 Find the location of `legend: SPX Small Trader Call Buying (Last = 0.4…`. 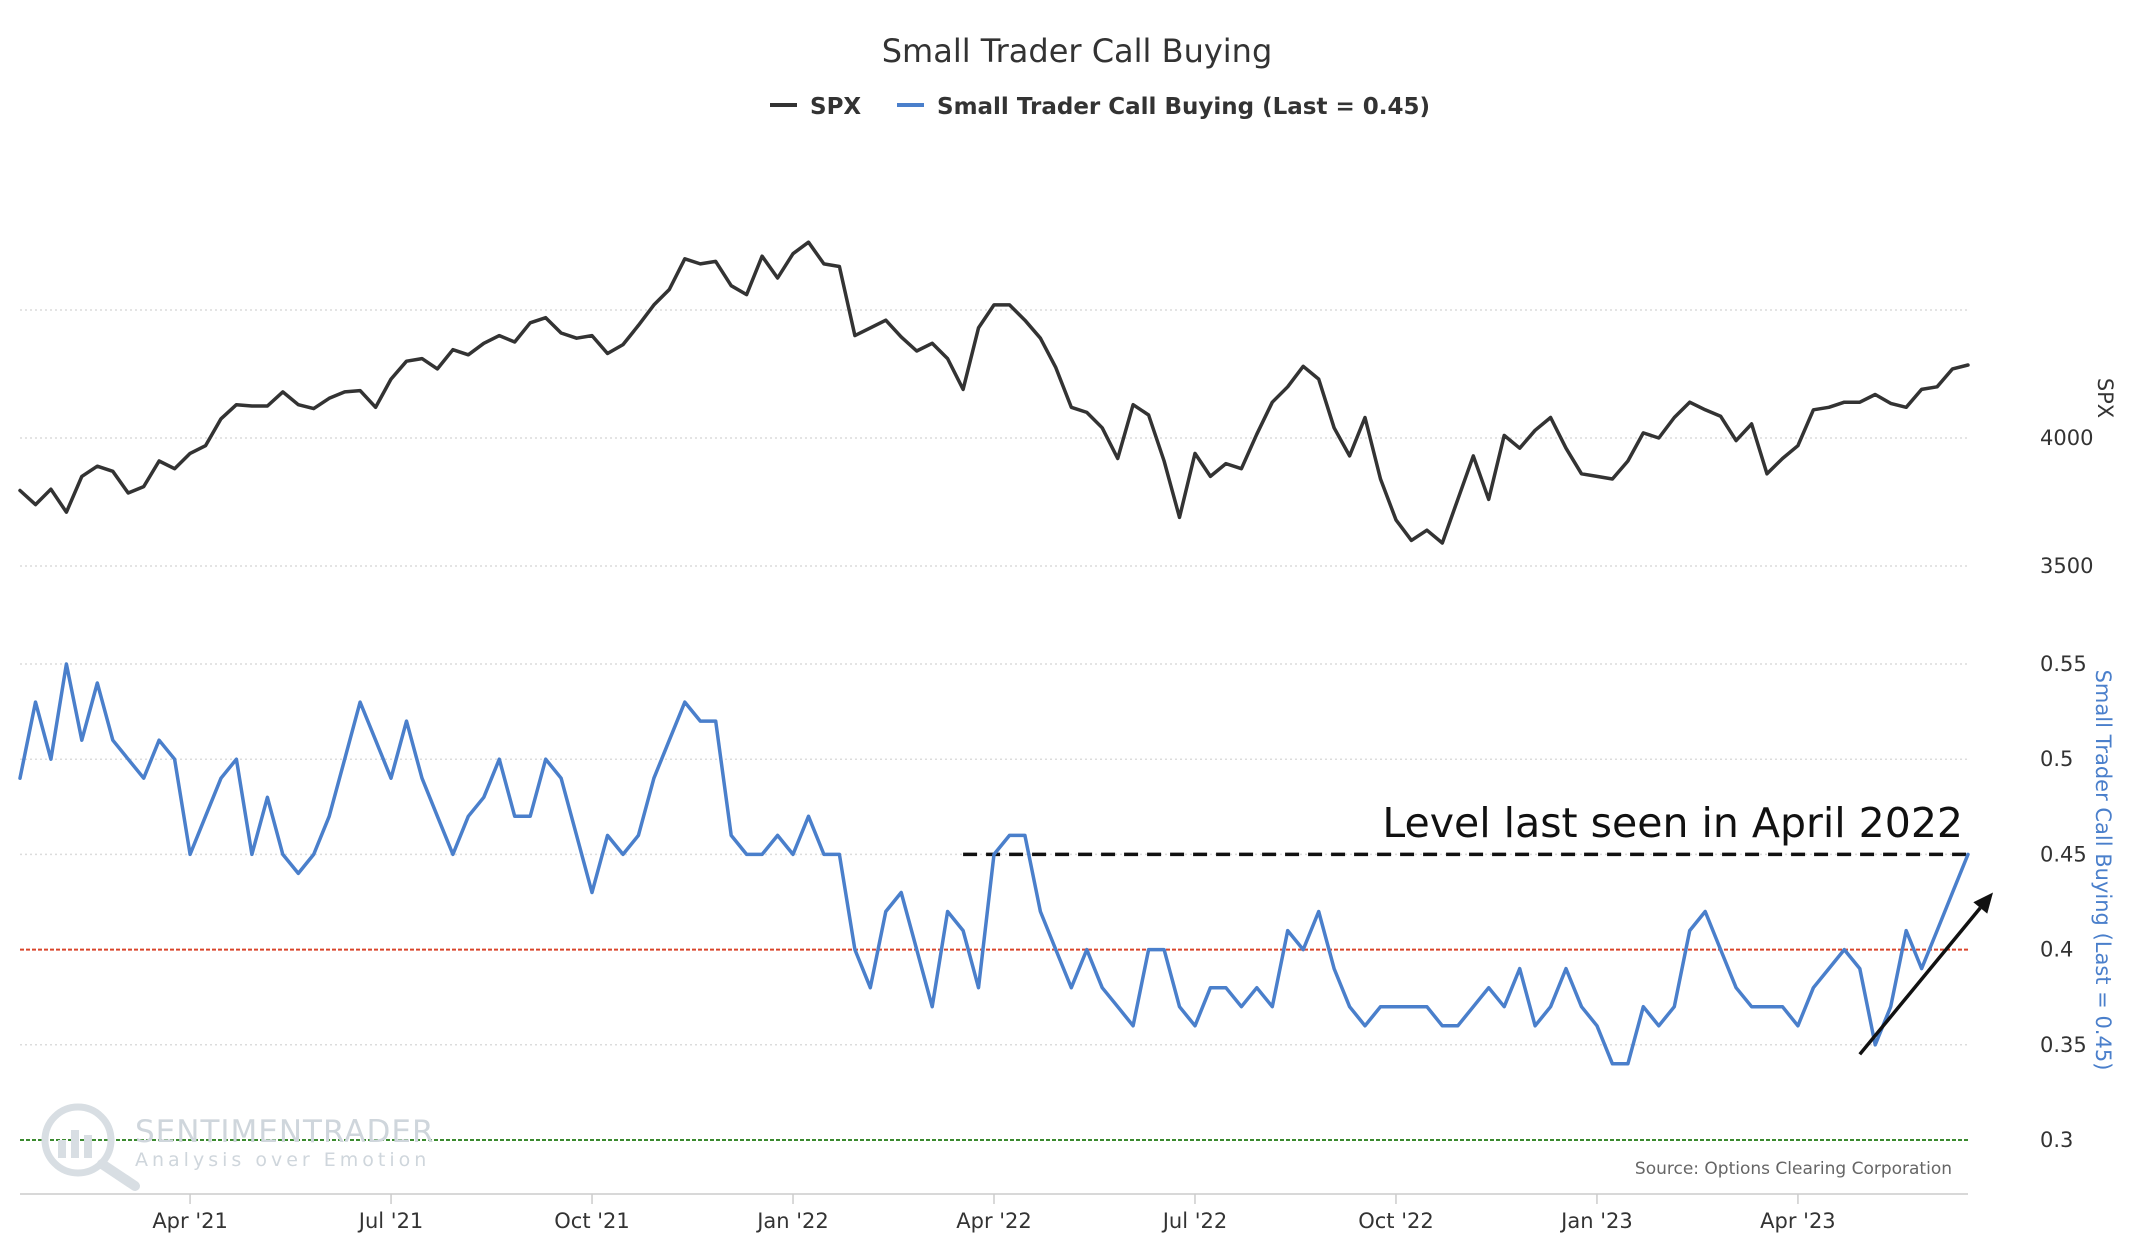

legend: SPX Small Trader Call Buying (Last = 0.4… is located at coordinates (1100, 107).